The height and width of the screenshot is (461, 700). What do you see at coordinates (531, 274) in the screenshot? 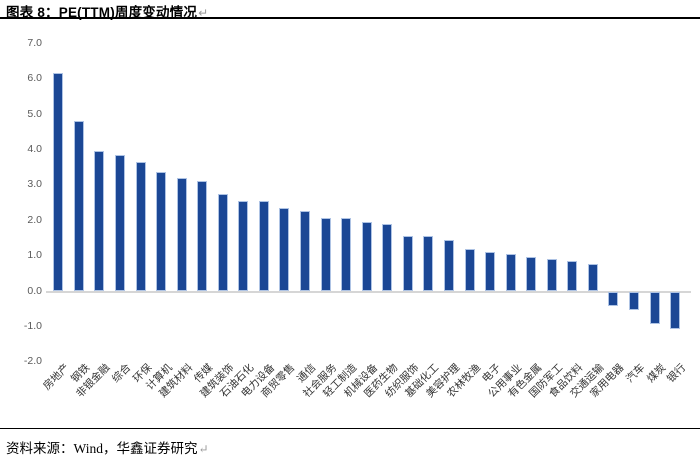
I see `bar-有色金属` at bounding box center [531, 274].